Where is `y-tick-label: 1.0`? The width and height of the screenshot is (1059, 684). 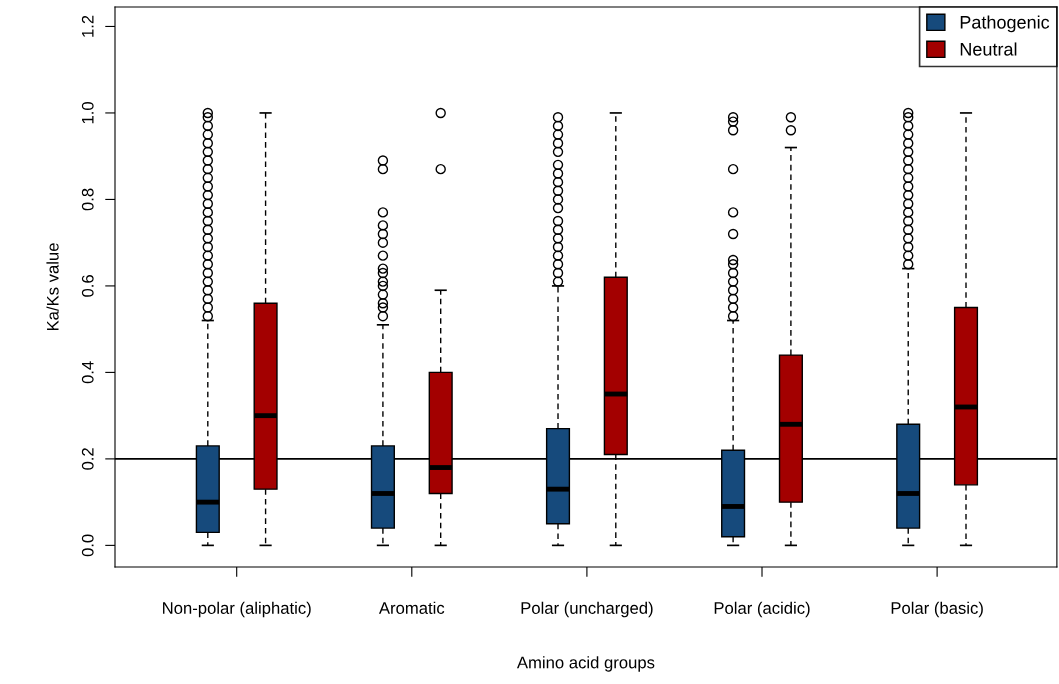 y-tick-label: 1.0 is located at coordinates (87, 113).